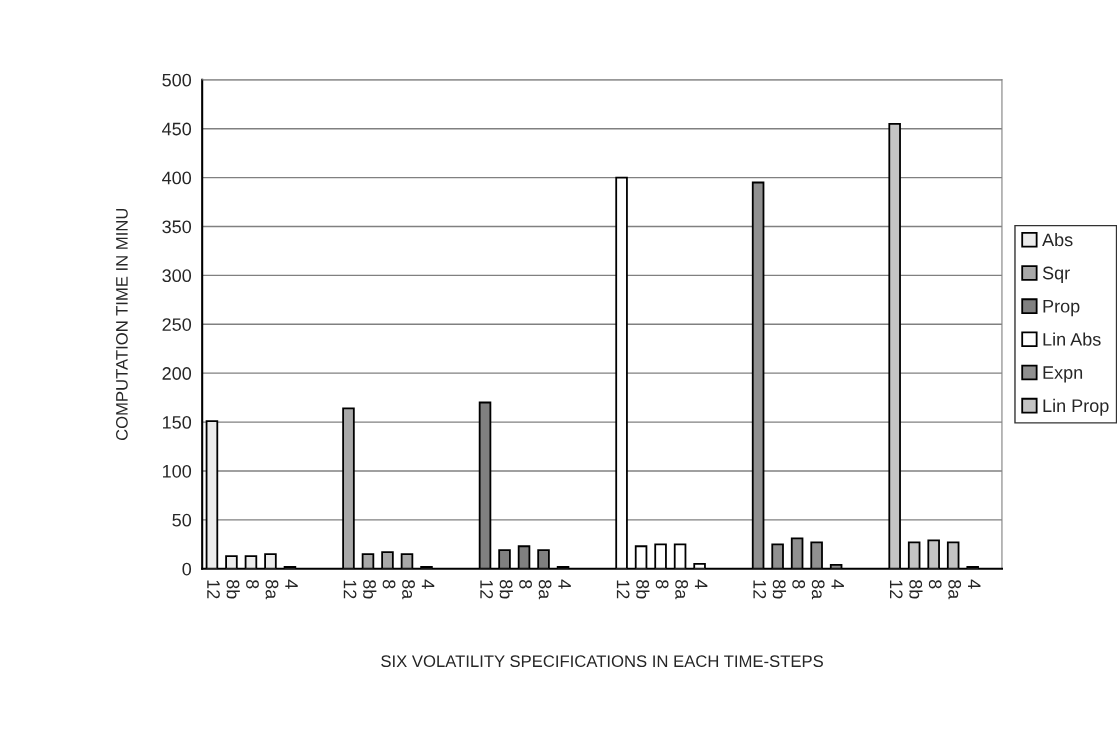 The image size is (1117, 732). What do you see at coordinates (1063, 374) in the screenshot?
I see `legend-label: Expn` at bounding box center [1063, 374].